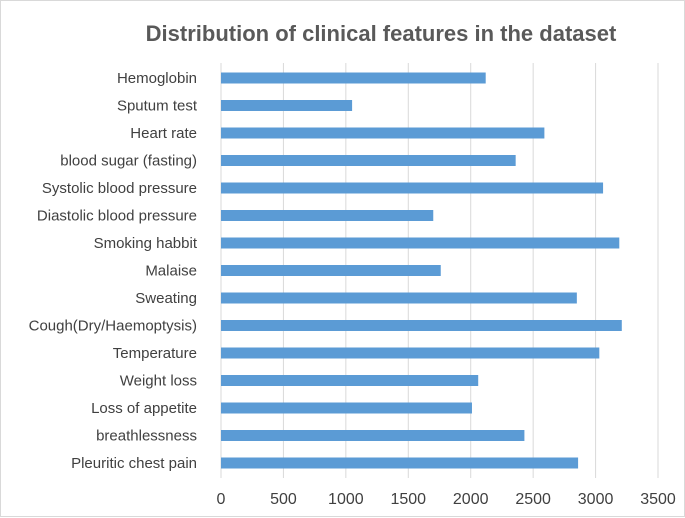 The height and width of the screenshot is (518, 685). Describe the element at coordinates (155, 353) in the screenshot. I see `category-label: Temperature` at that location.